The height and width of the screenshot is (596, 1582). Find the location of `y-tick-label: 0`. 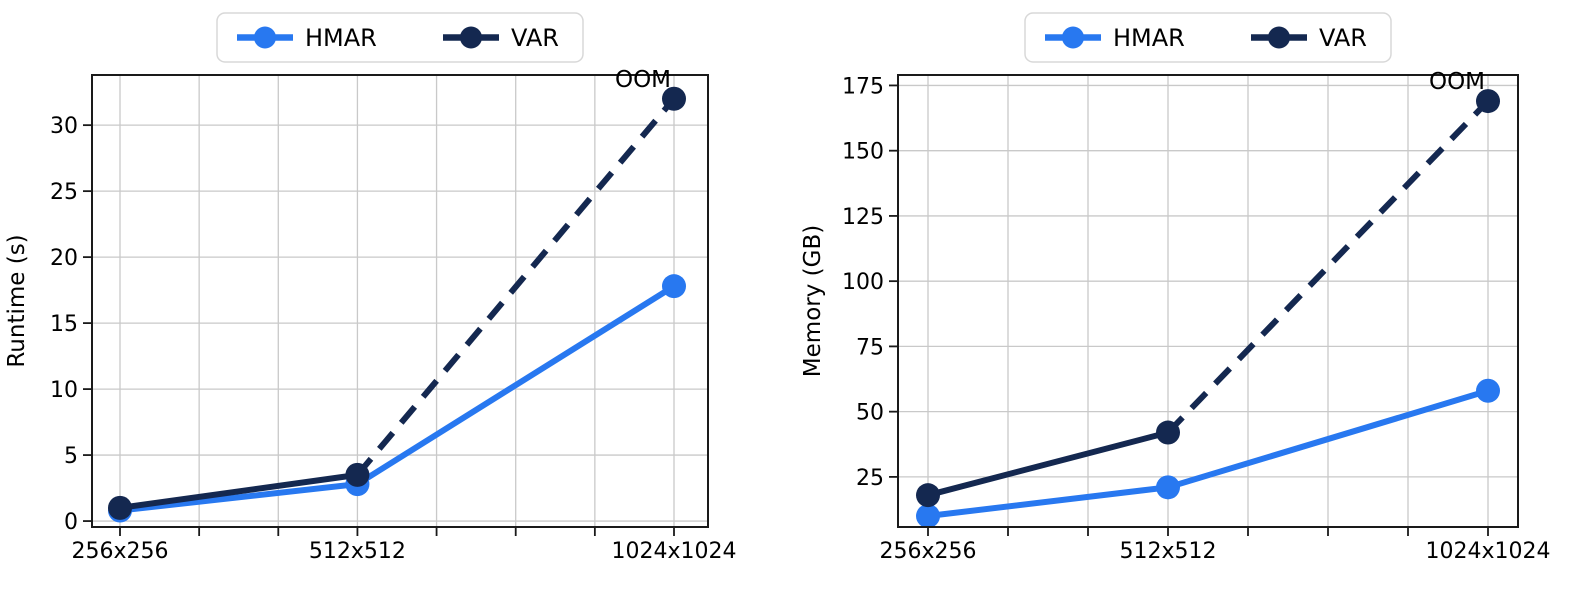

y-tick-label: 0 is located at coordinates (71, 522).